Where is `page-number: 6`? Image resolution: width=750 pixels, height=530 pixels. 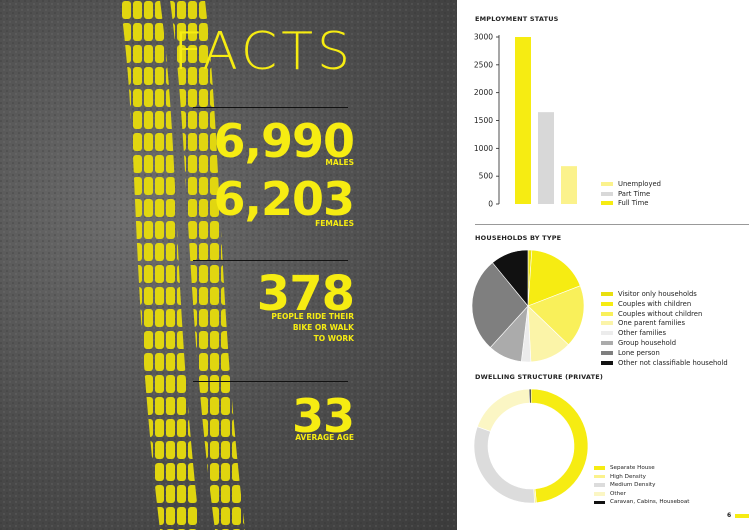
page-number: 6 is located at coordinates (729, 515).